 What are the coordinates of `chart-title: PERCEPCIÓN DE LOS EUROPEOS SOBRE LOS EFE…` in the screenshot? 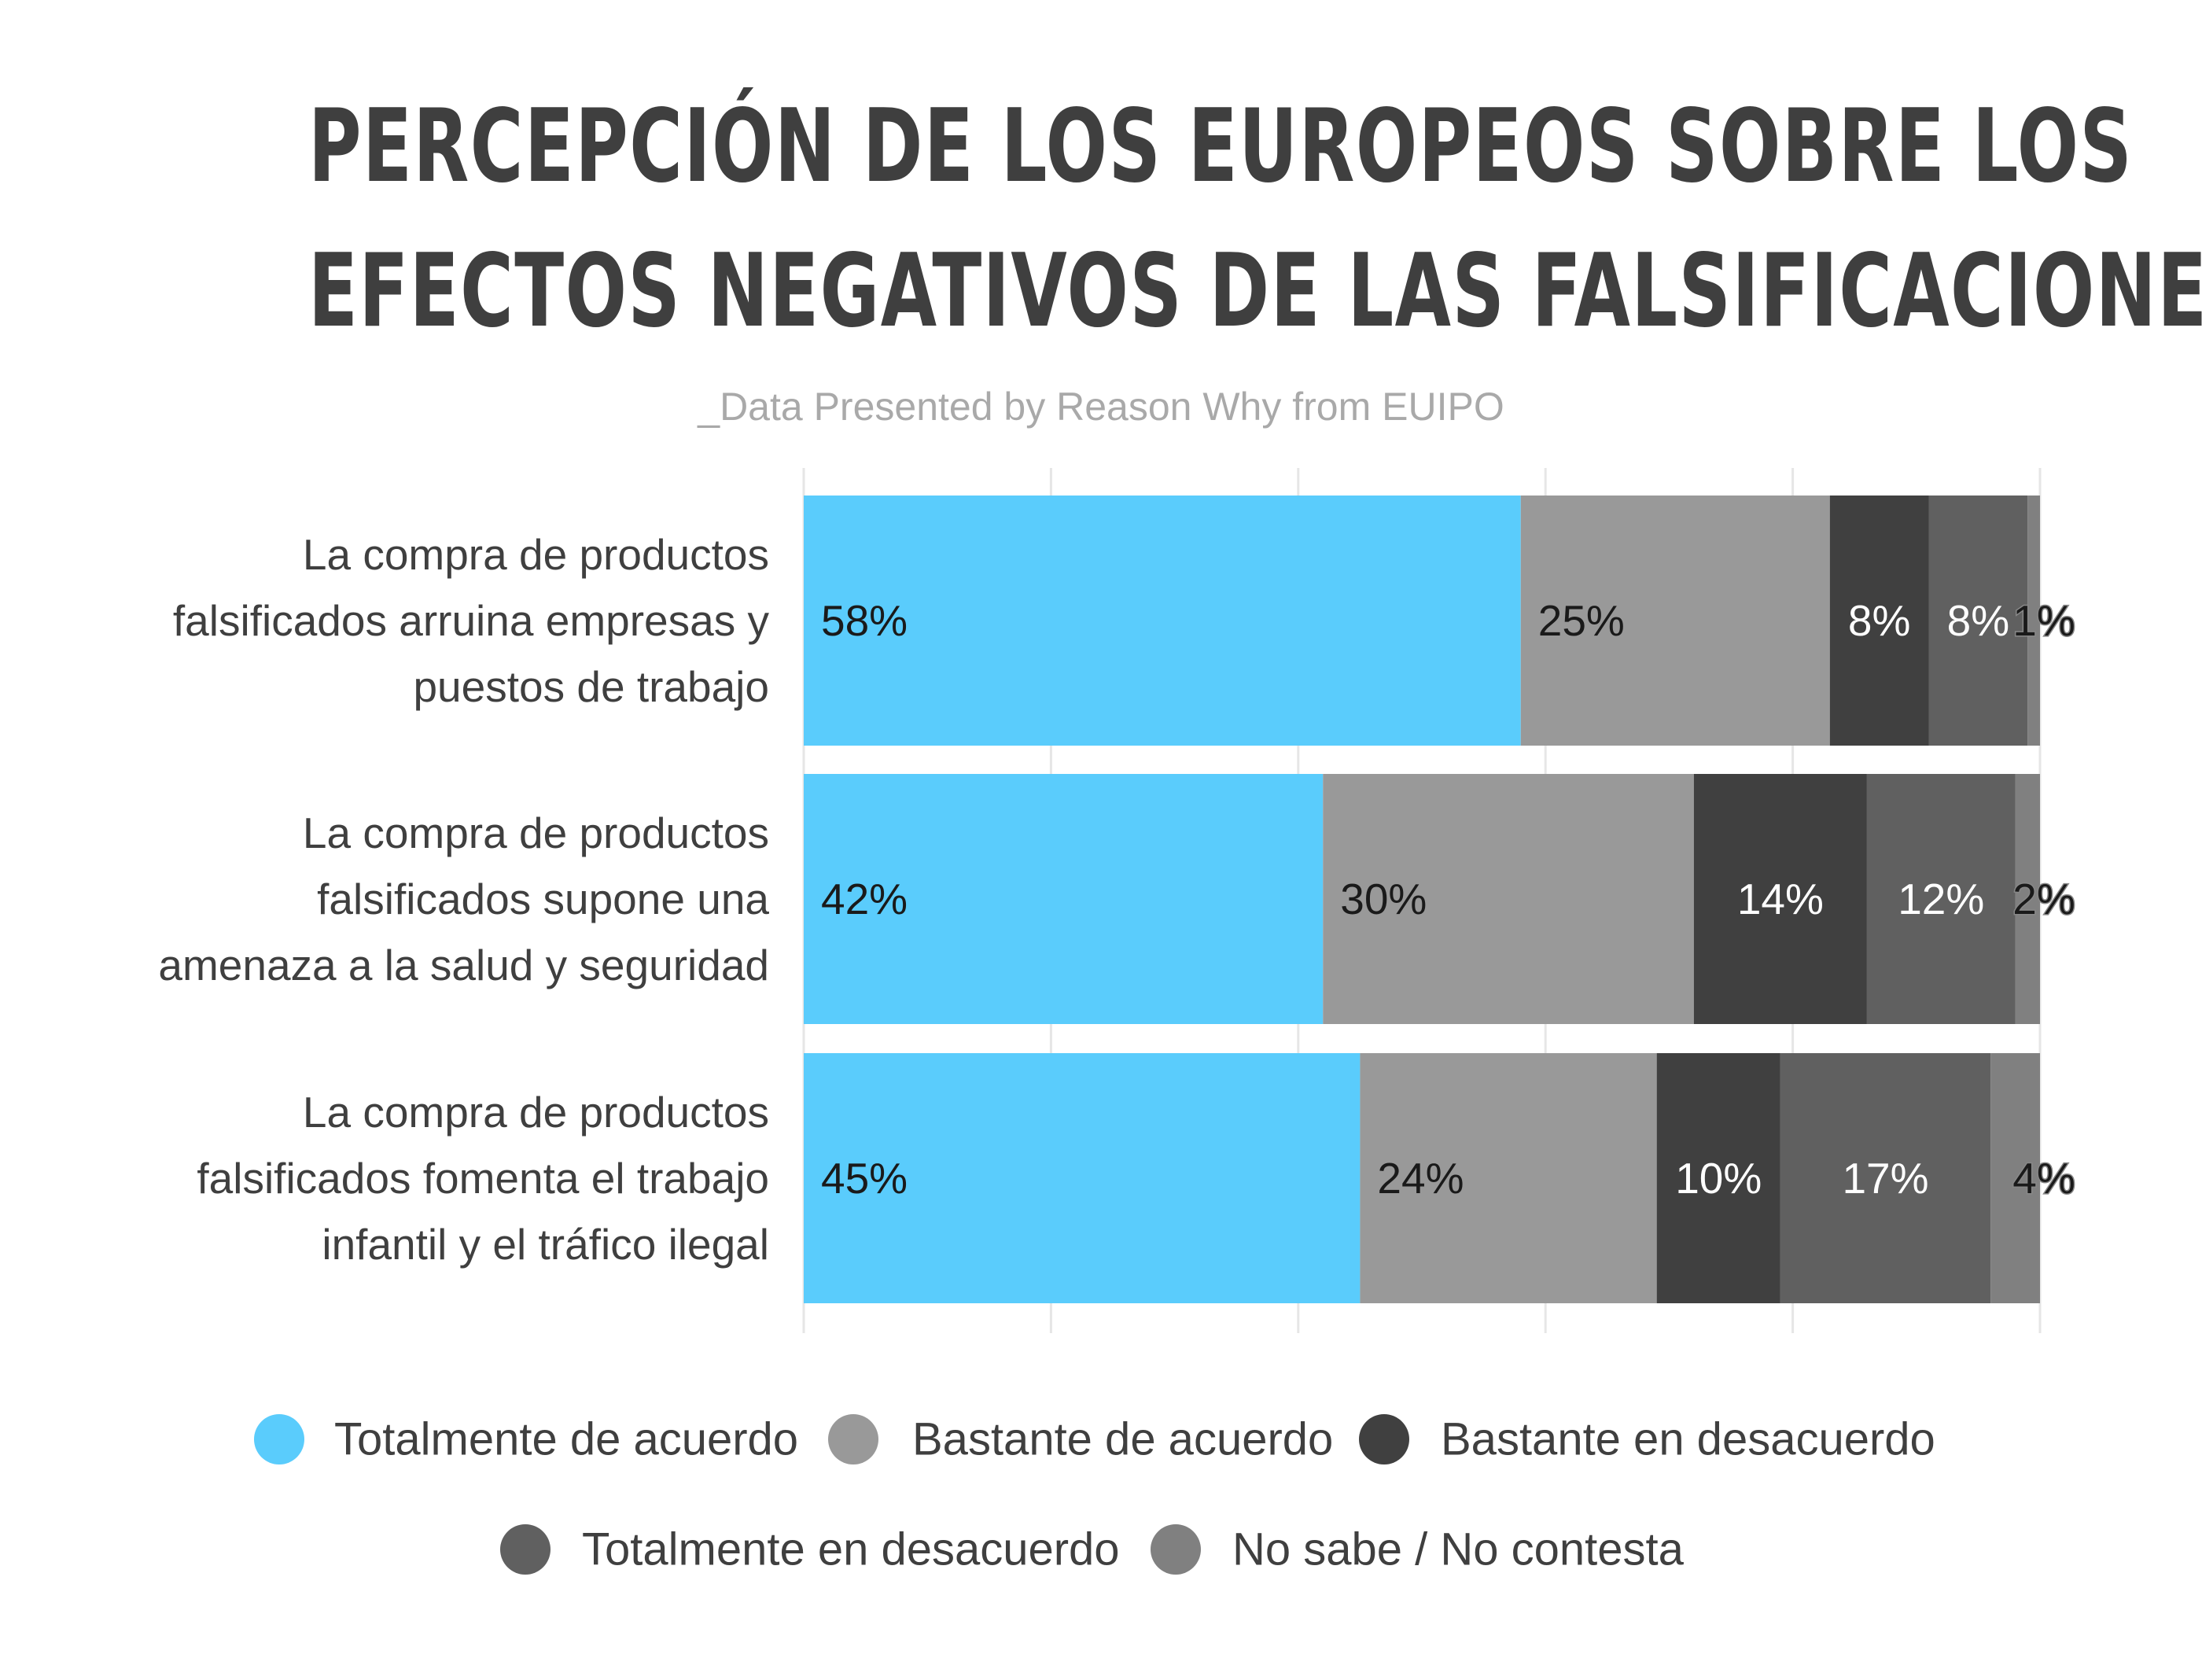 It's located at (1254, 219).